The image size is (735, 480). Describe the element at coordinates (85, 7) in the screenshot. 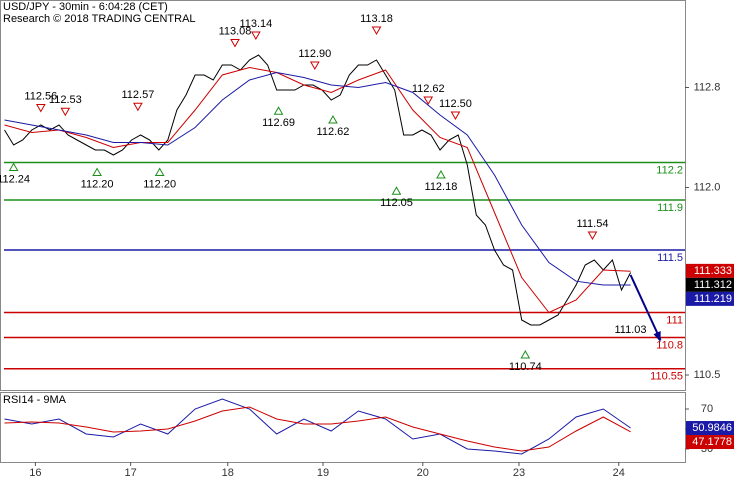

I see `chart-title: USD/JPY - 30min - 6:04:28 (CET)` at that location.